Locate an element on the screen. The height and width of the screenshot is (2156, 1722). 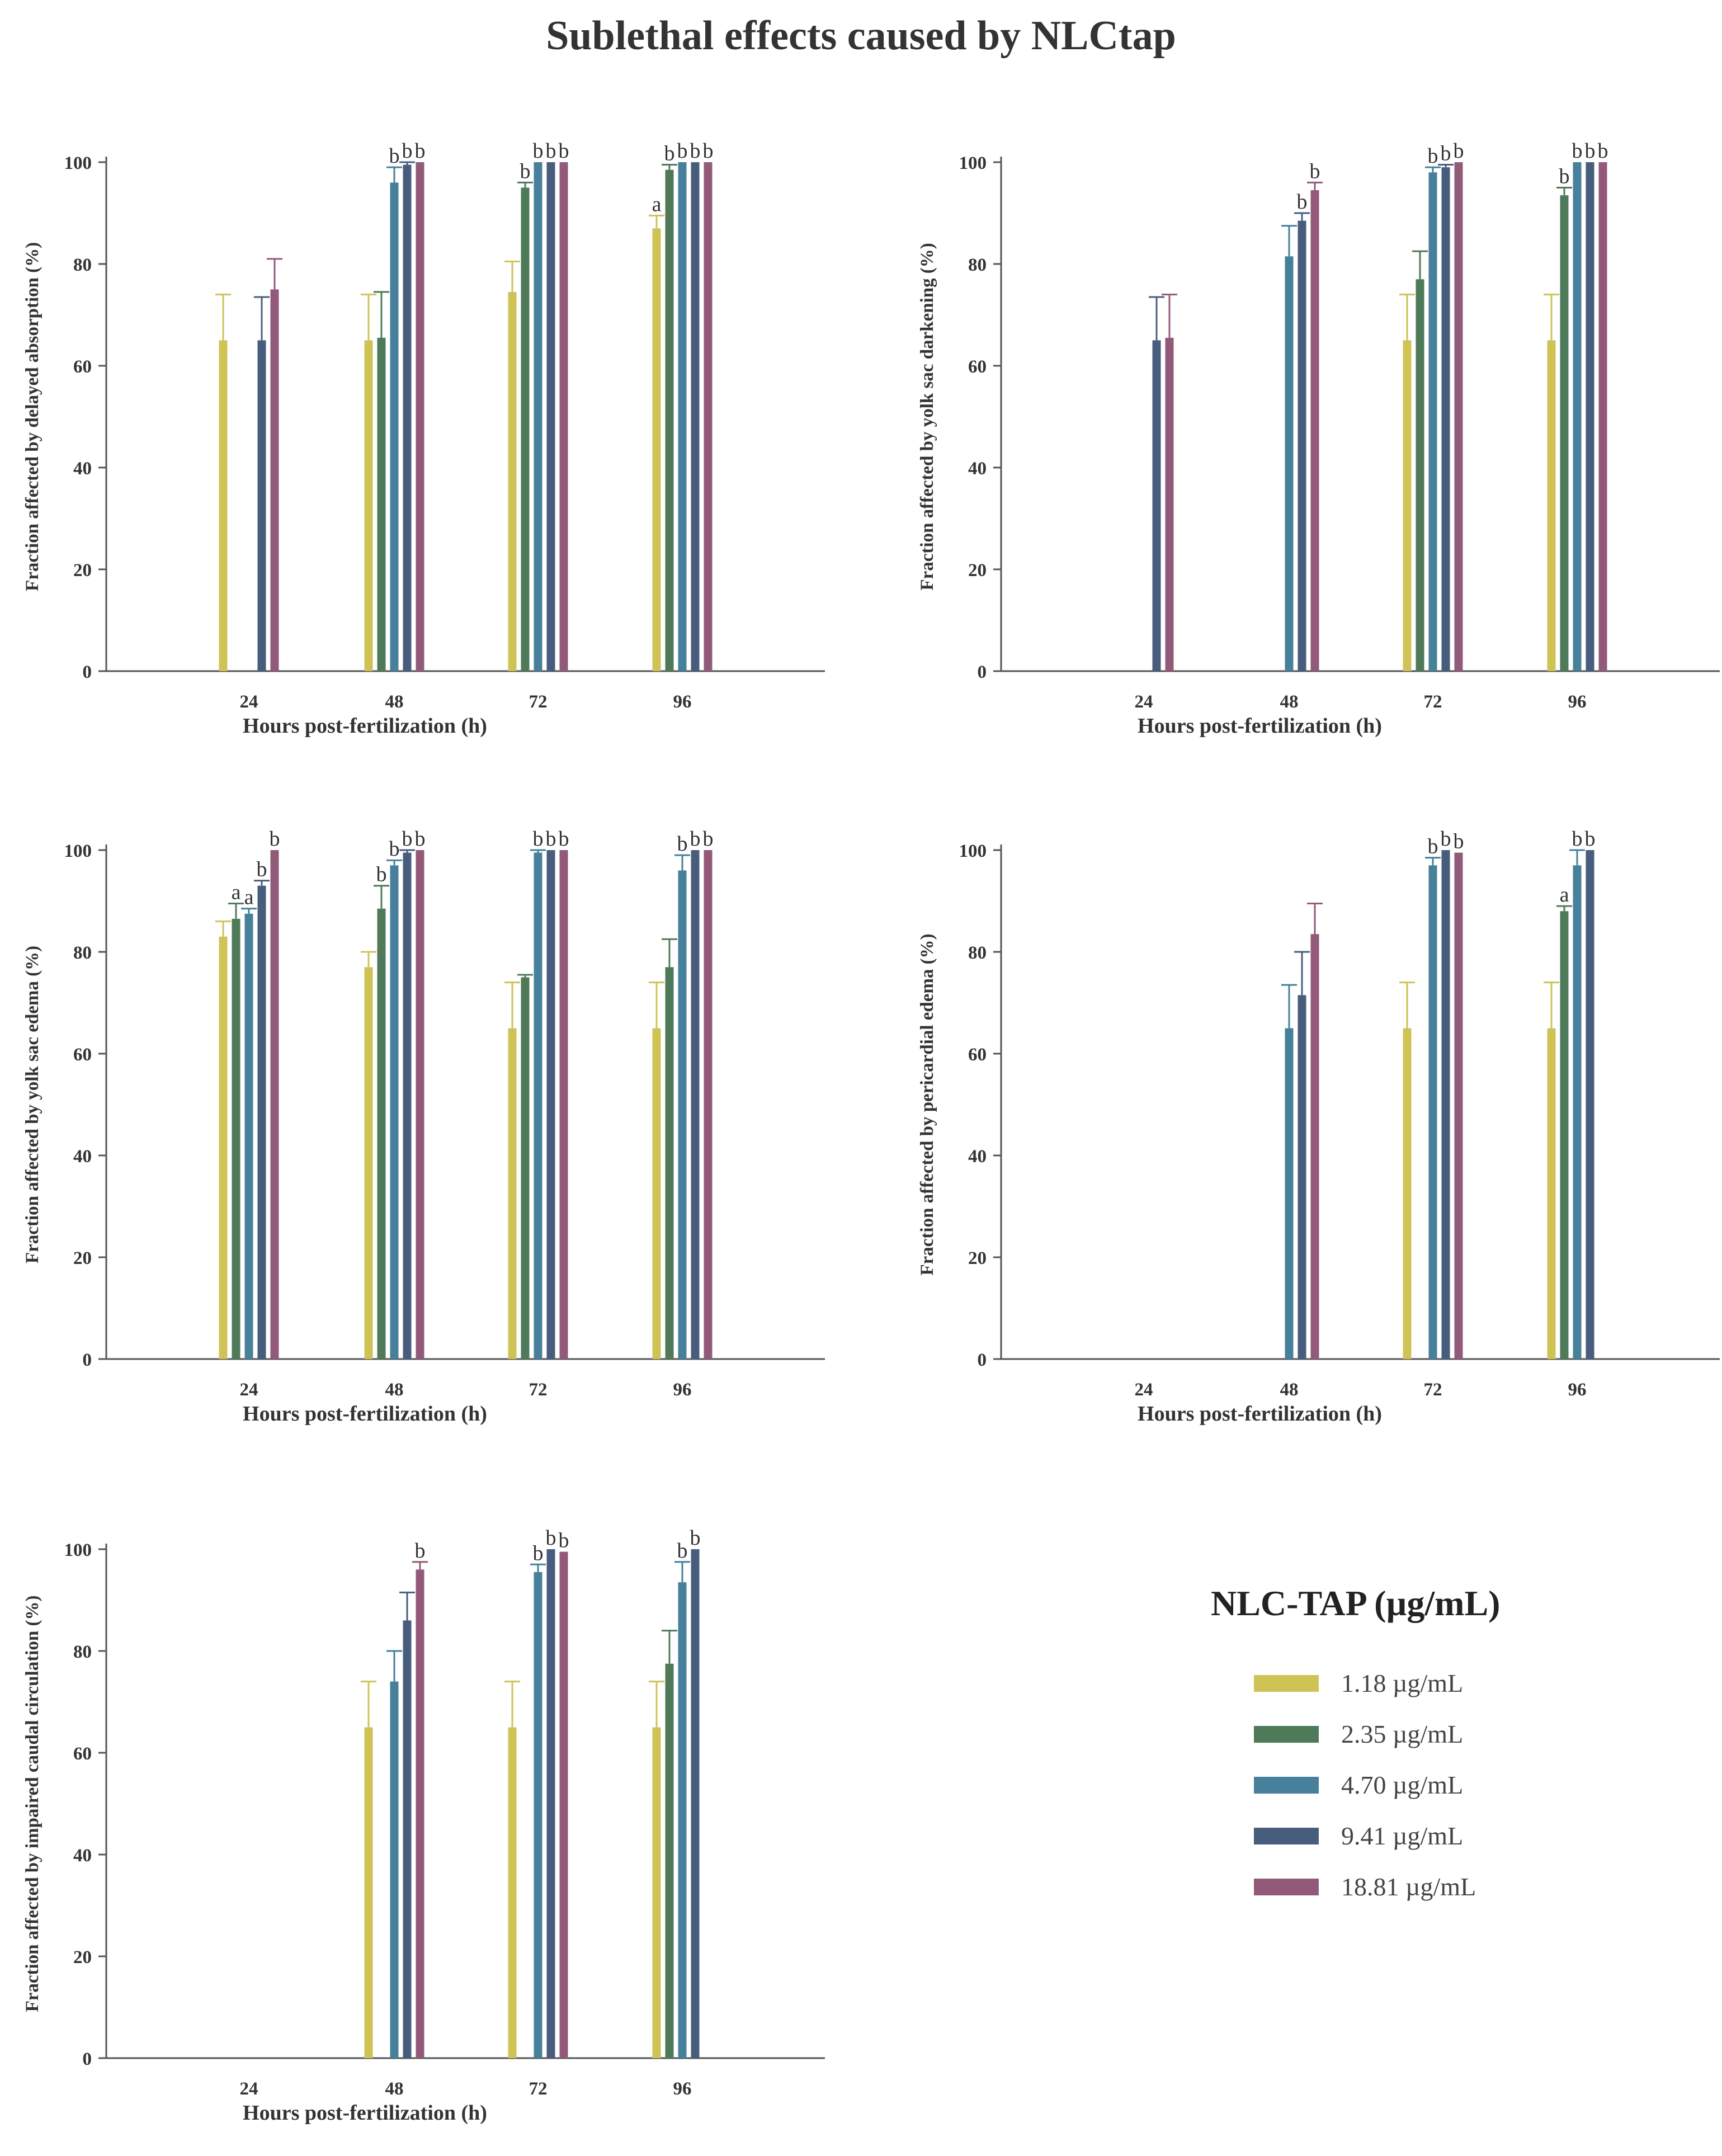
x-tick-label: 72 is located at coordinates (538, 2089).